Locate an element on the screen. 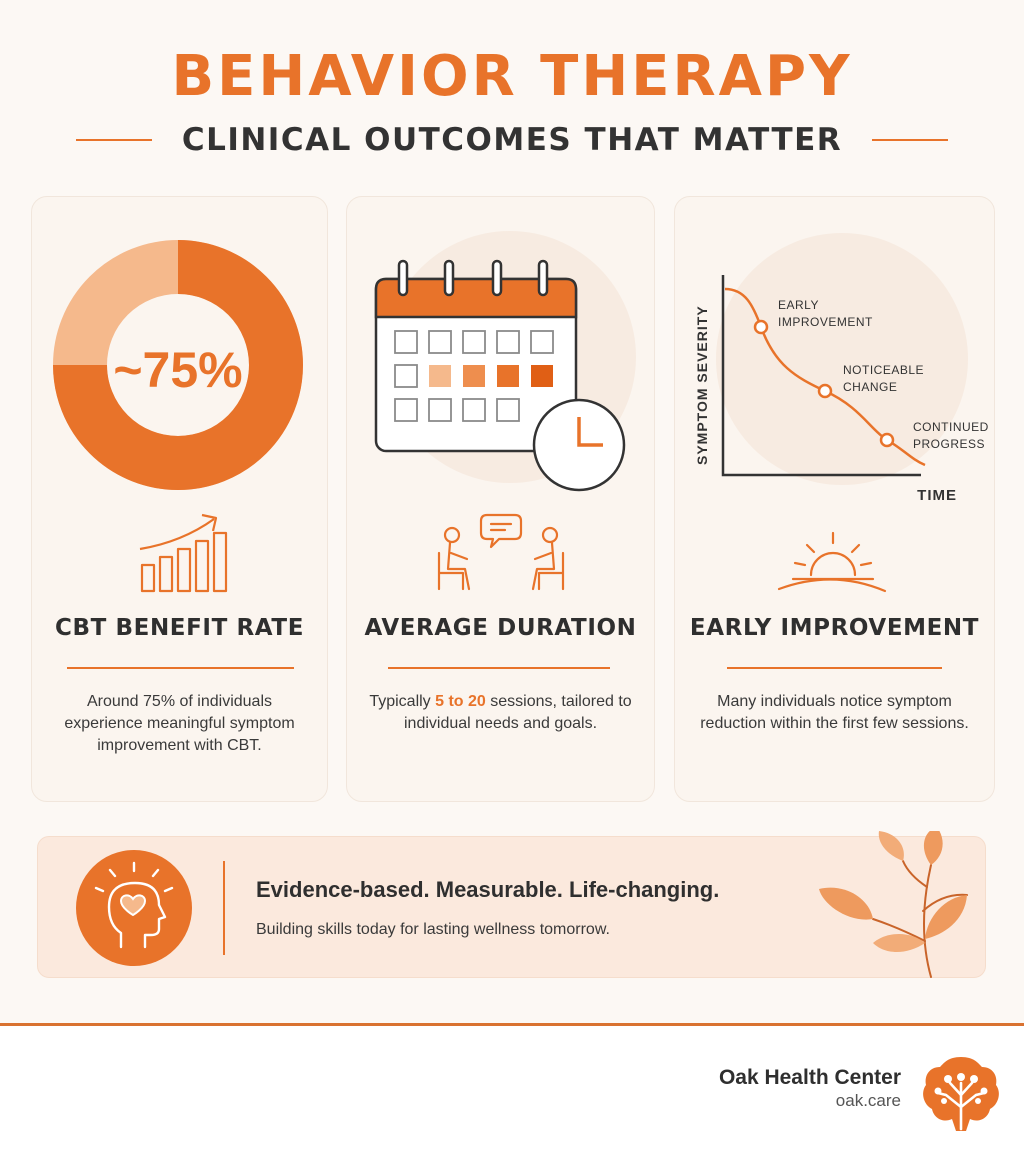  y-axis-label: SYMPTOM SEVERITY is located at coordinates (702, 385).